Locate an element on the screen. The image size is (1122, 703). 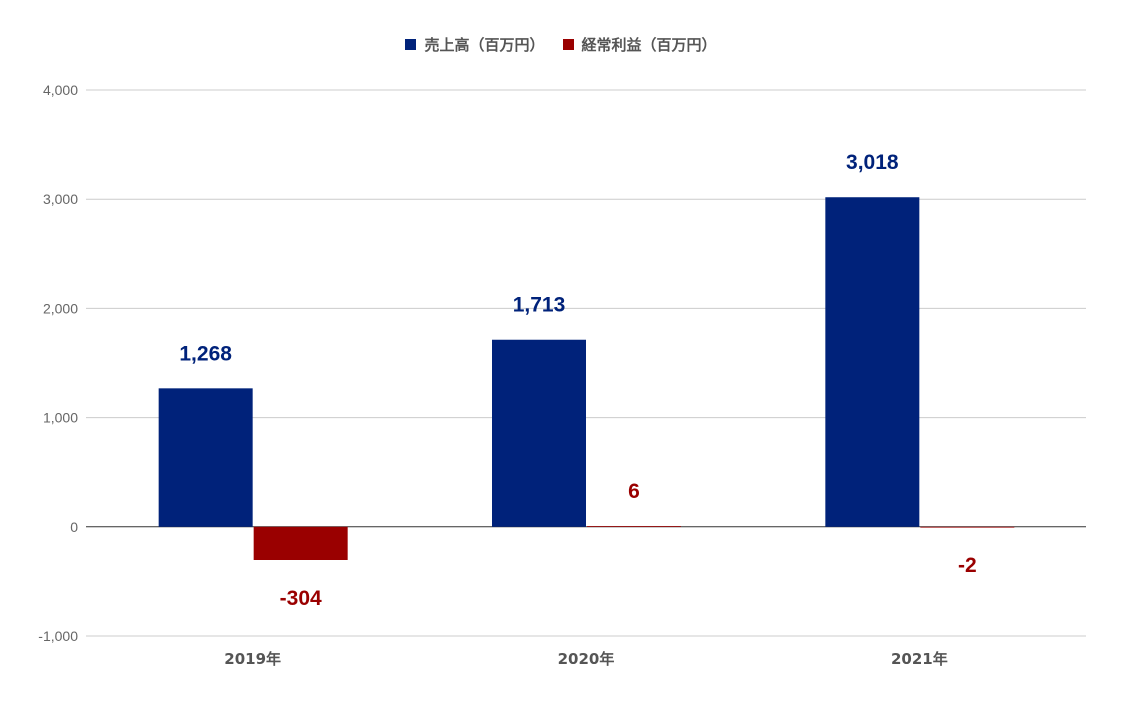
y-tick-label: 1,000 is located at coordinates (60, 418).